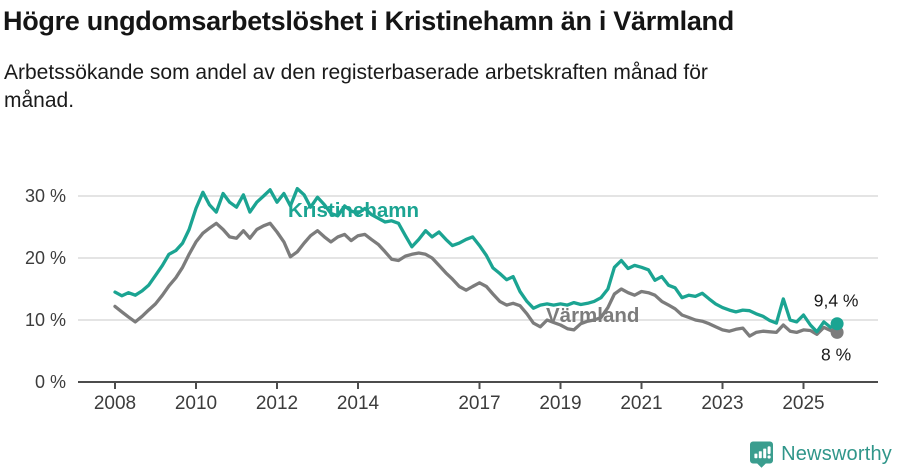 The height and width of the screenshot is (474, 900). I want to click on y-axis-tick-label: 0 %, so click(50, 382).